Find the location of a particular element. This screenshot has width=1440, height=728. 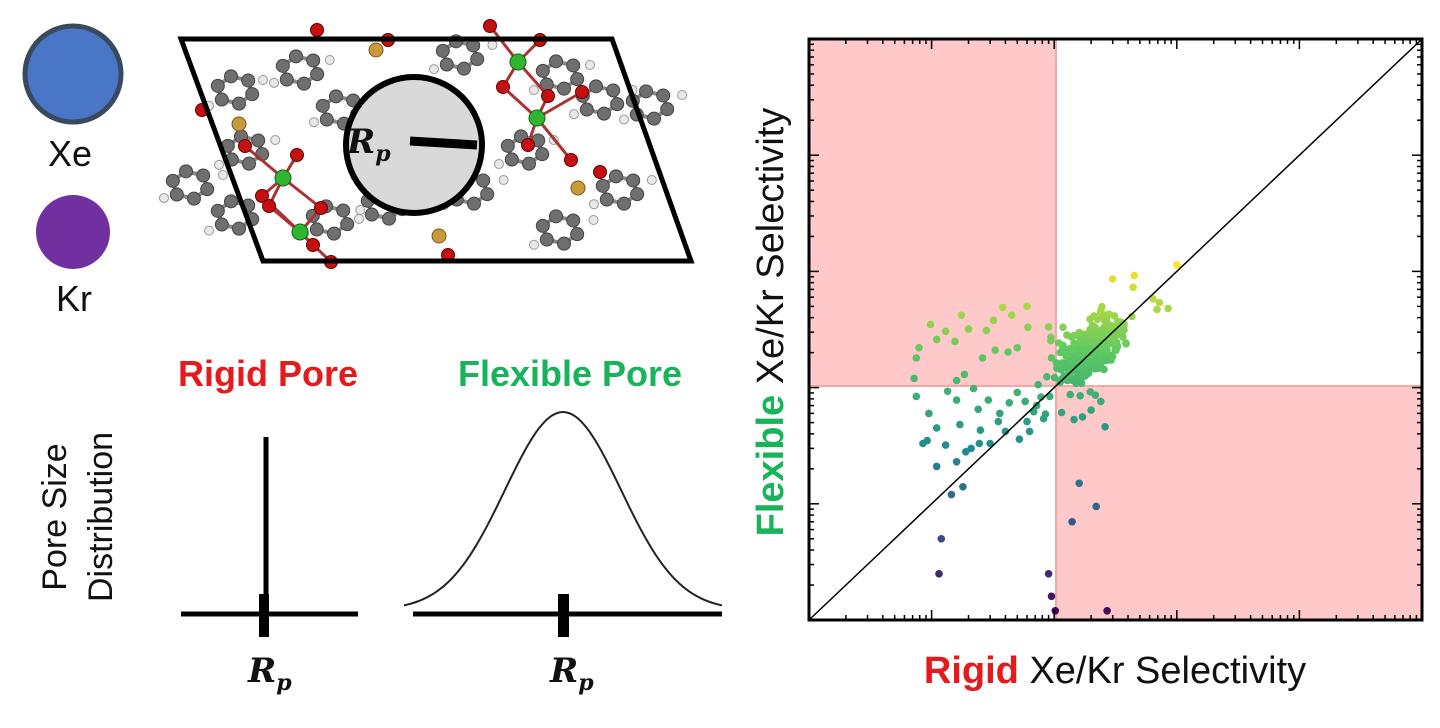

rigid-rp-label: Rp is located at coordinates (269, 673).